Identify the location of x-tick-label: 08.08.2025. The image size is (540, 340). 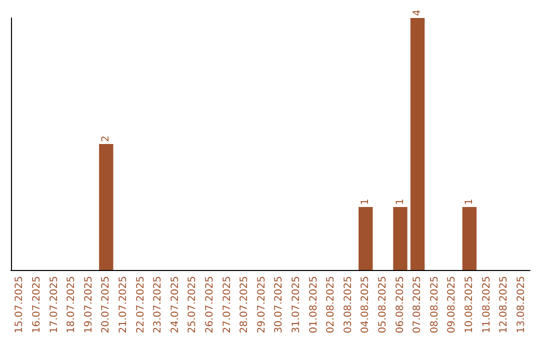
(434, 305).